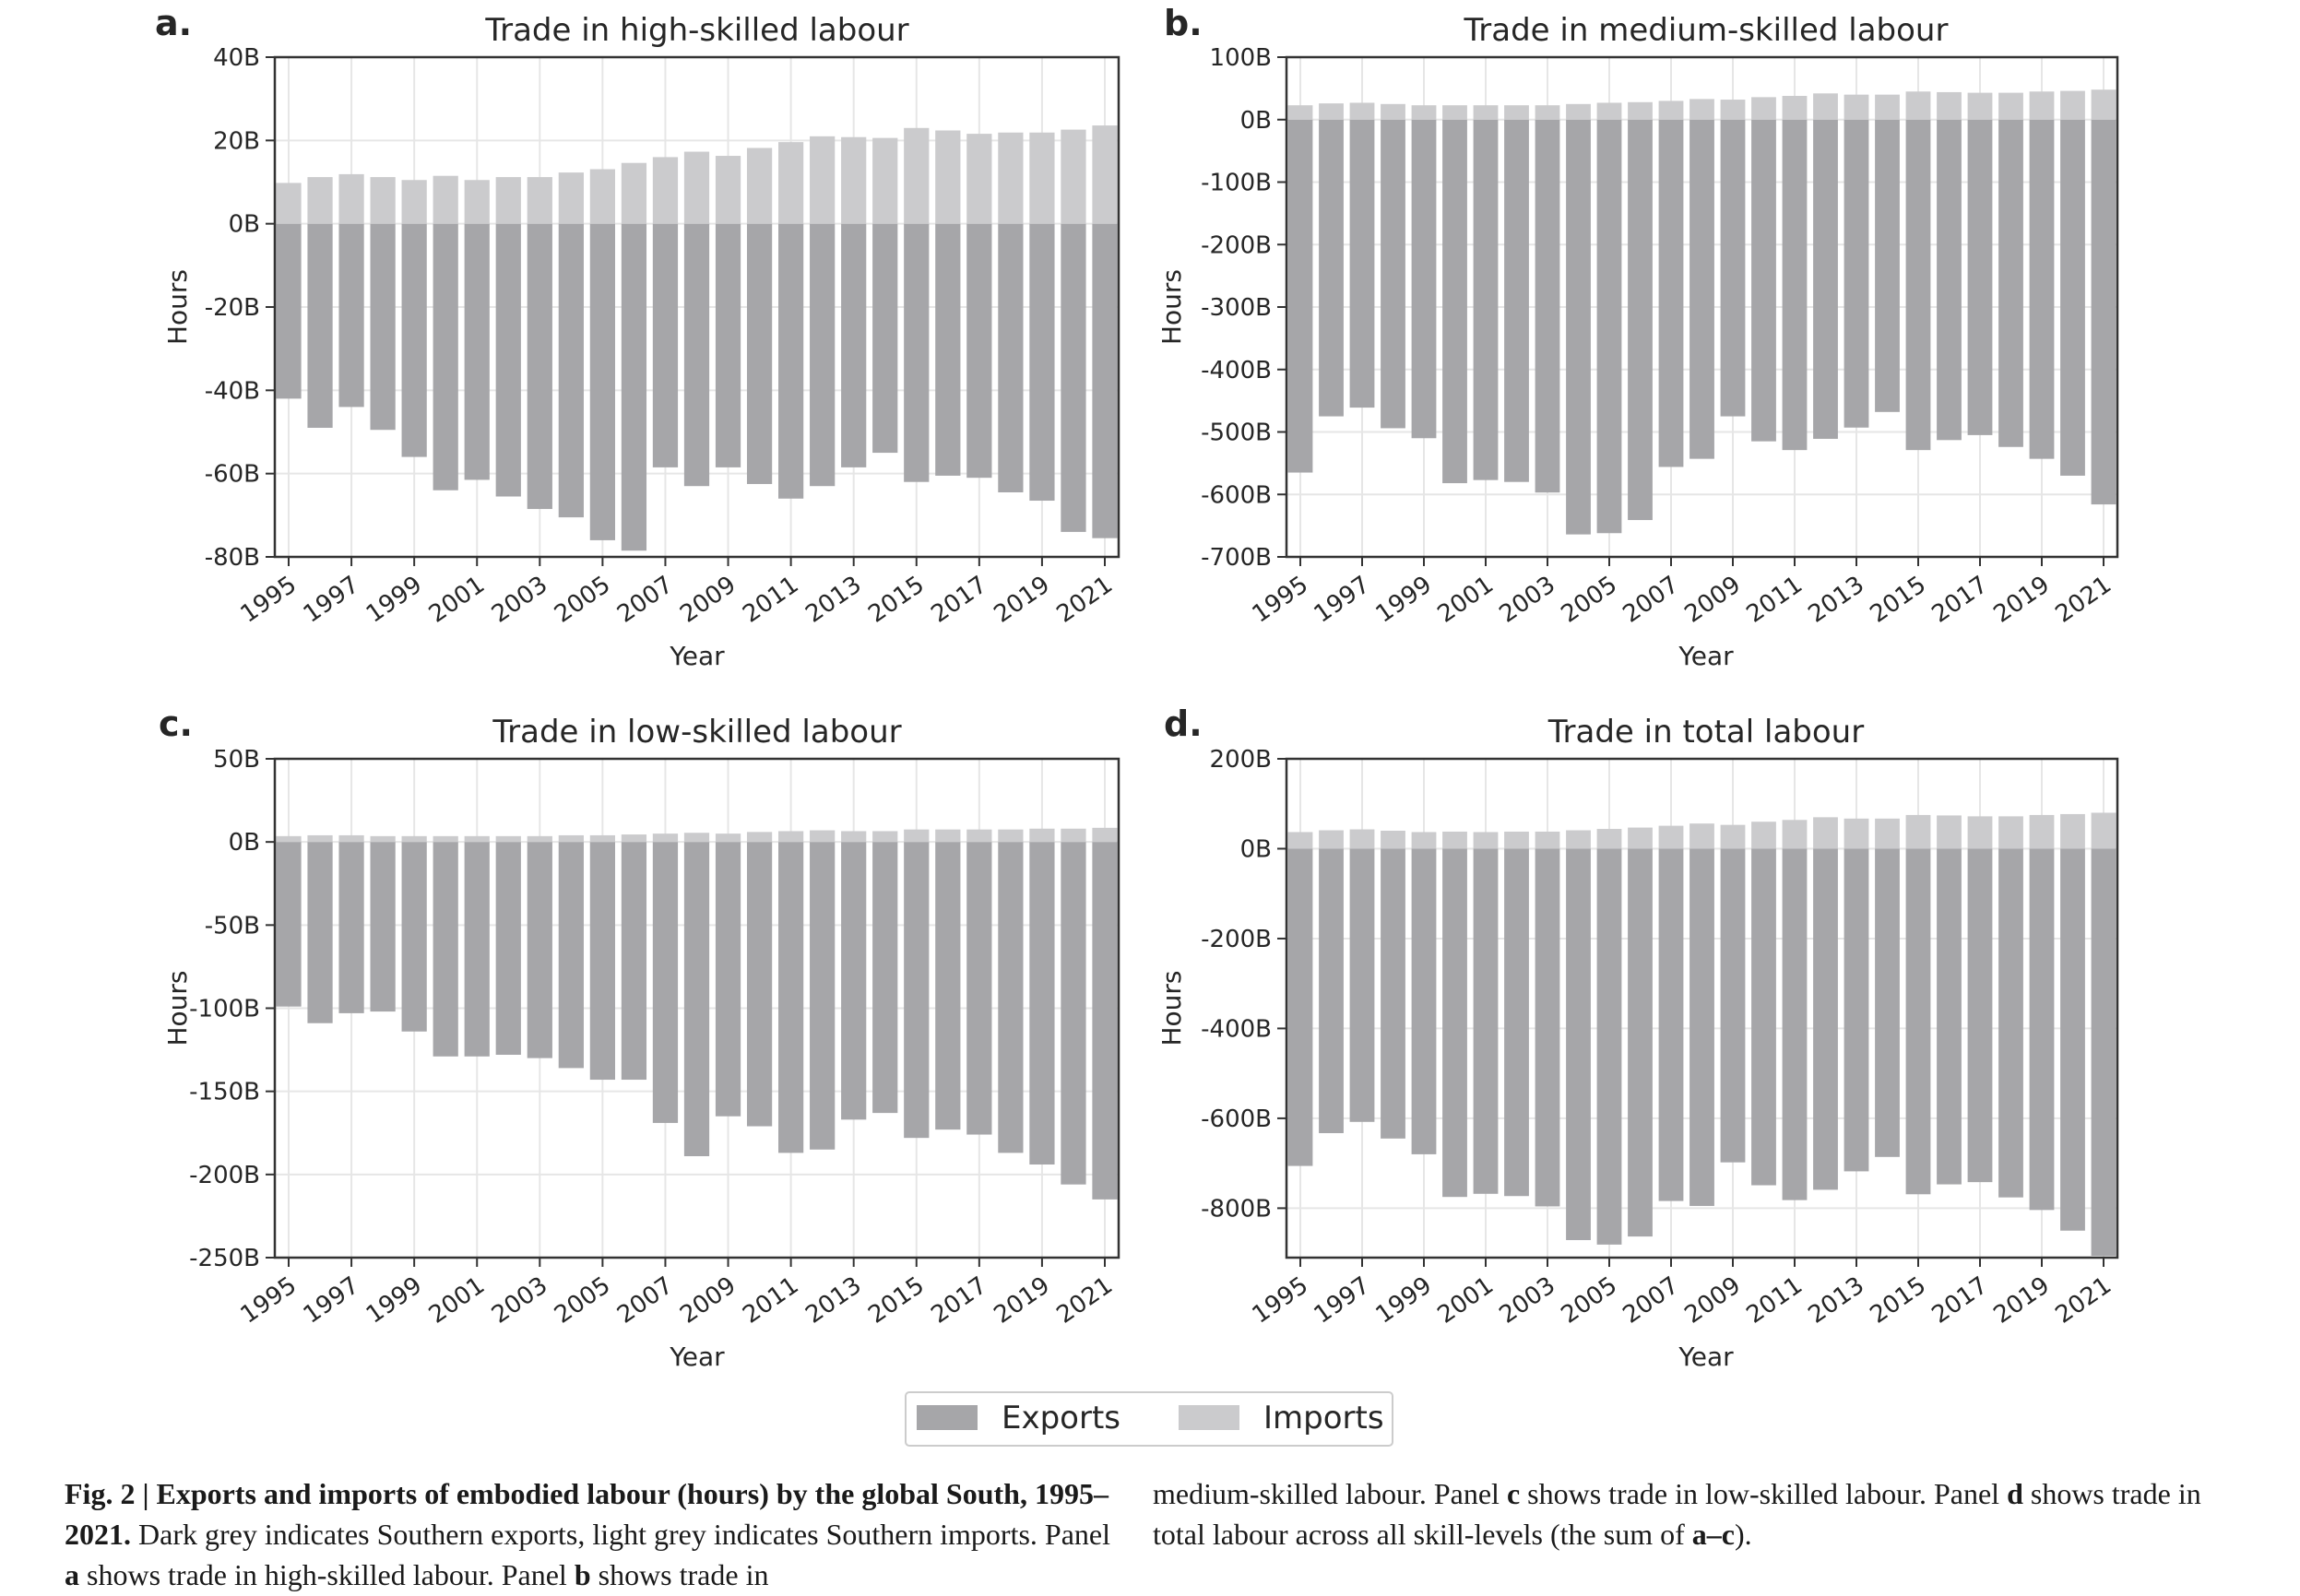 This screenshot has width=2300, height=1596. Describe the element at coordinates (176, 723) in the screenshot. I see `panel-letter: c.` at that location.